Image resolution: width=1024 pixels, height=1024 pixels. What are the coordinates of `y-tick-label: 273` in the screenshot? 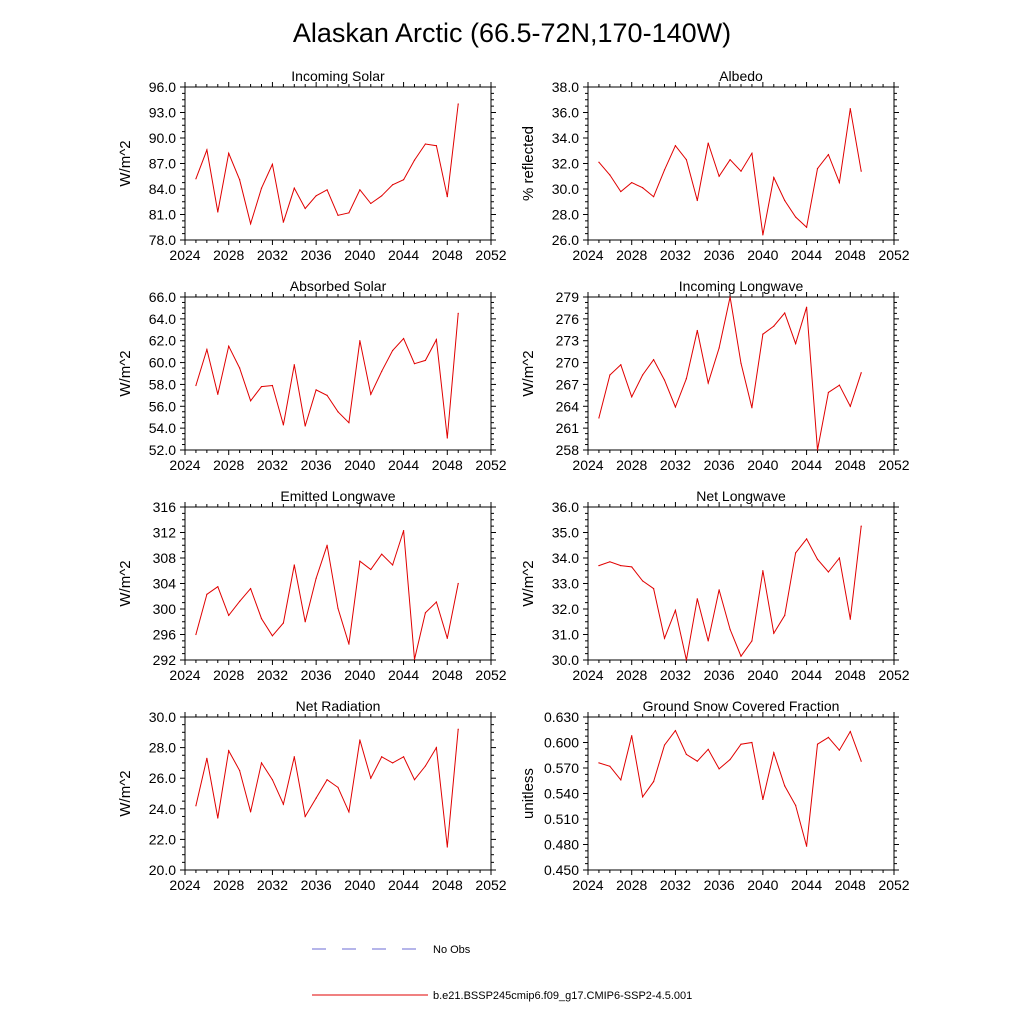 It's located at (568, 341).